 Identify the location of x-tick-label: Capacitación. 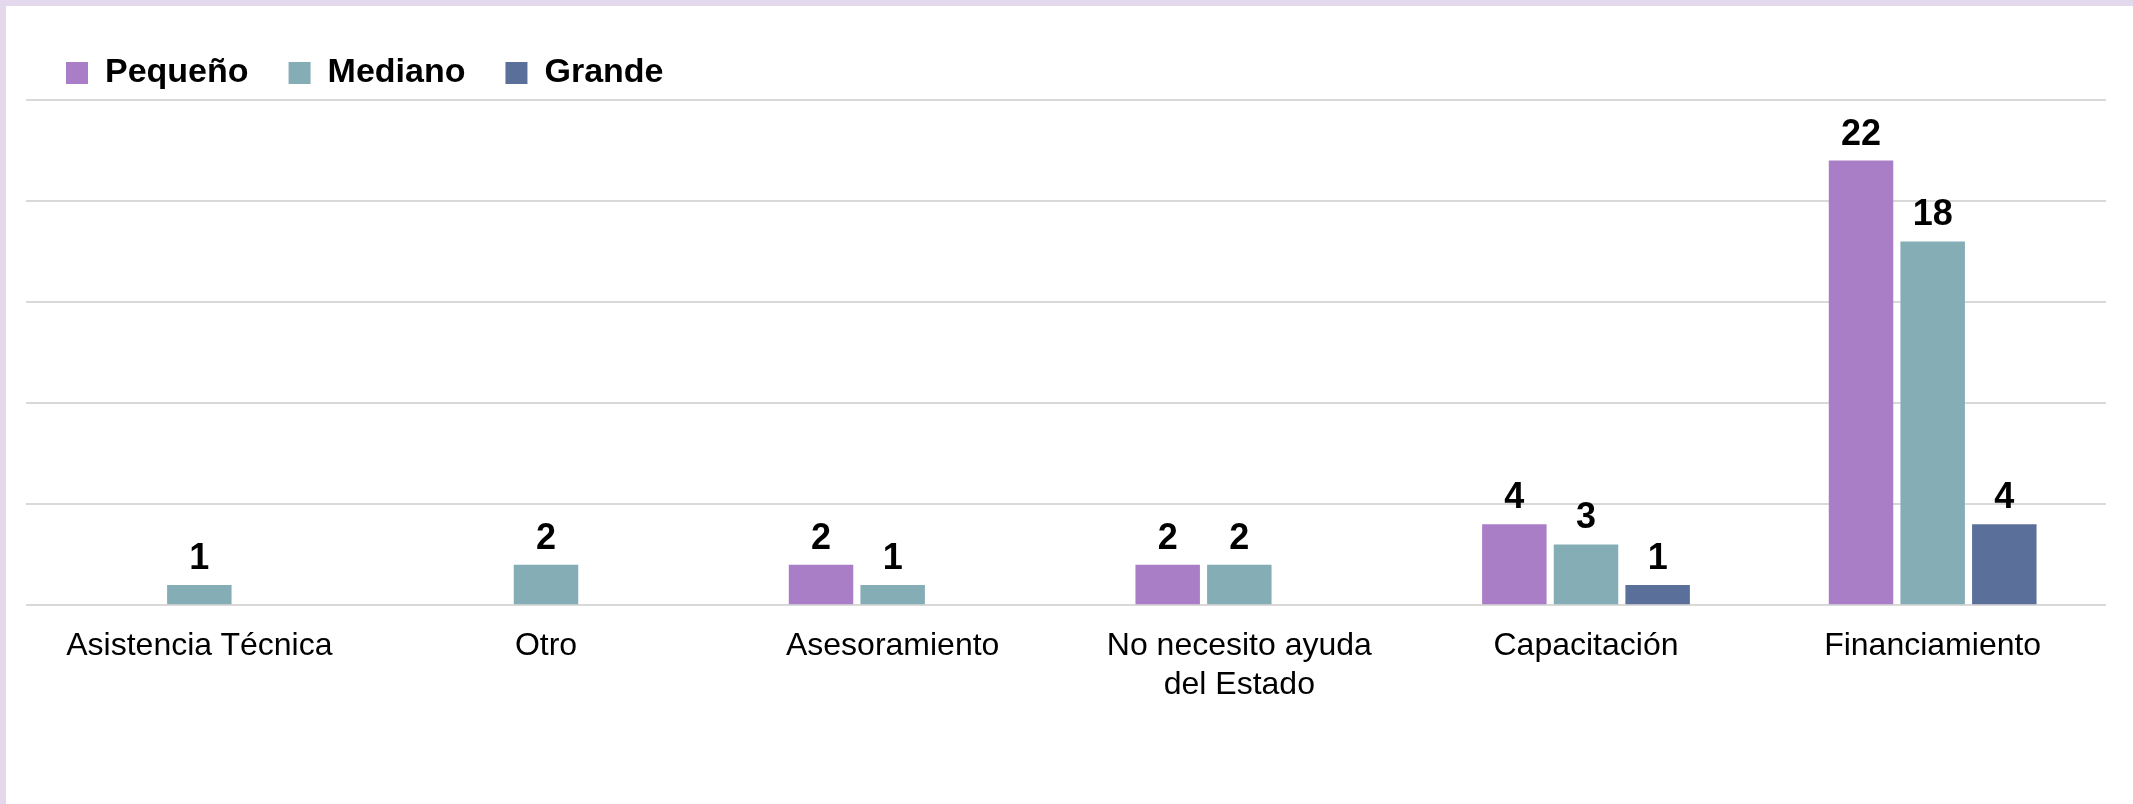
(1586, 644).